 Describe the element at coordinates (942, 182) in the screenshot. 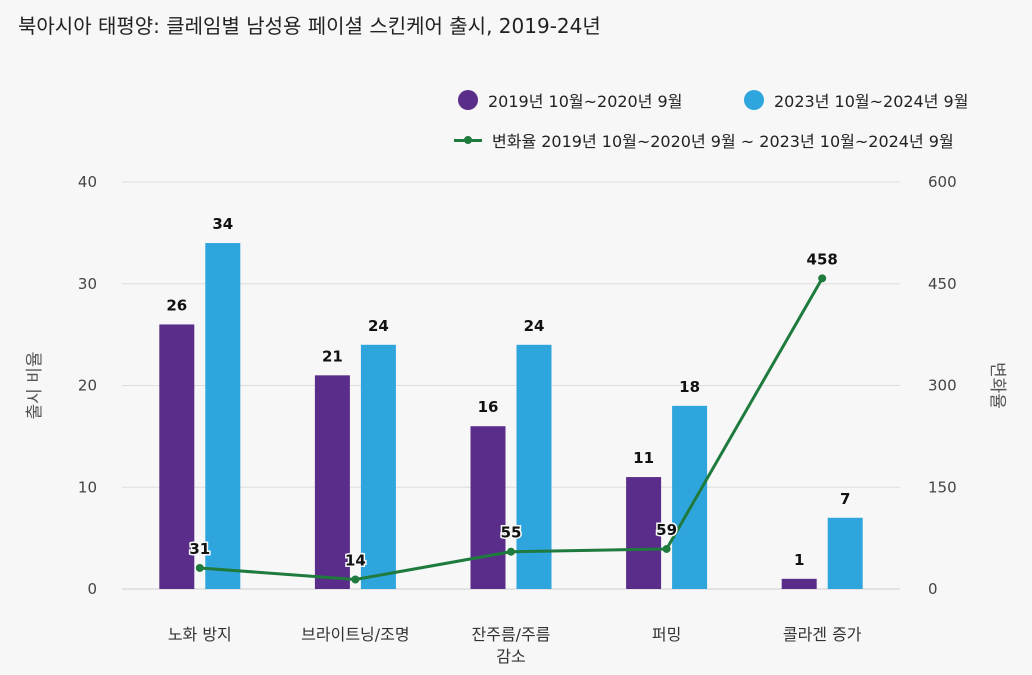

I see `y2-tick-label: 600` at that location.